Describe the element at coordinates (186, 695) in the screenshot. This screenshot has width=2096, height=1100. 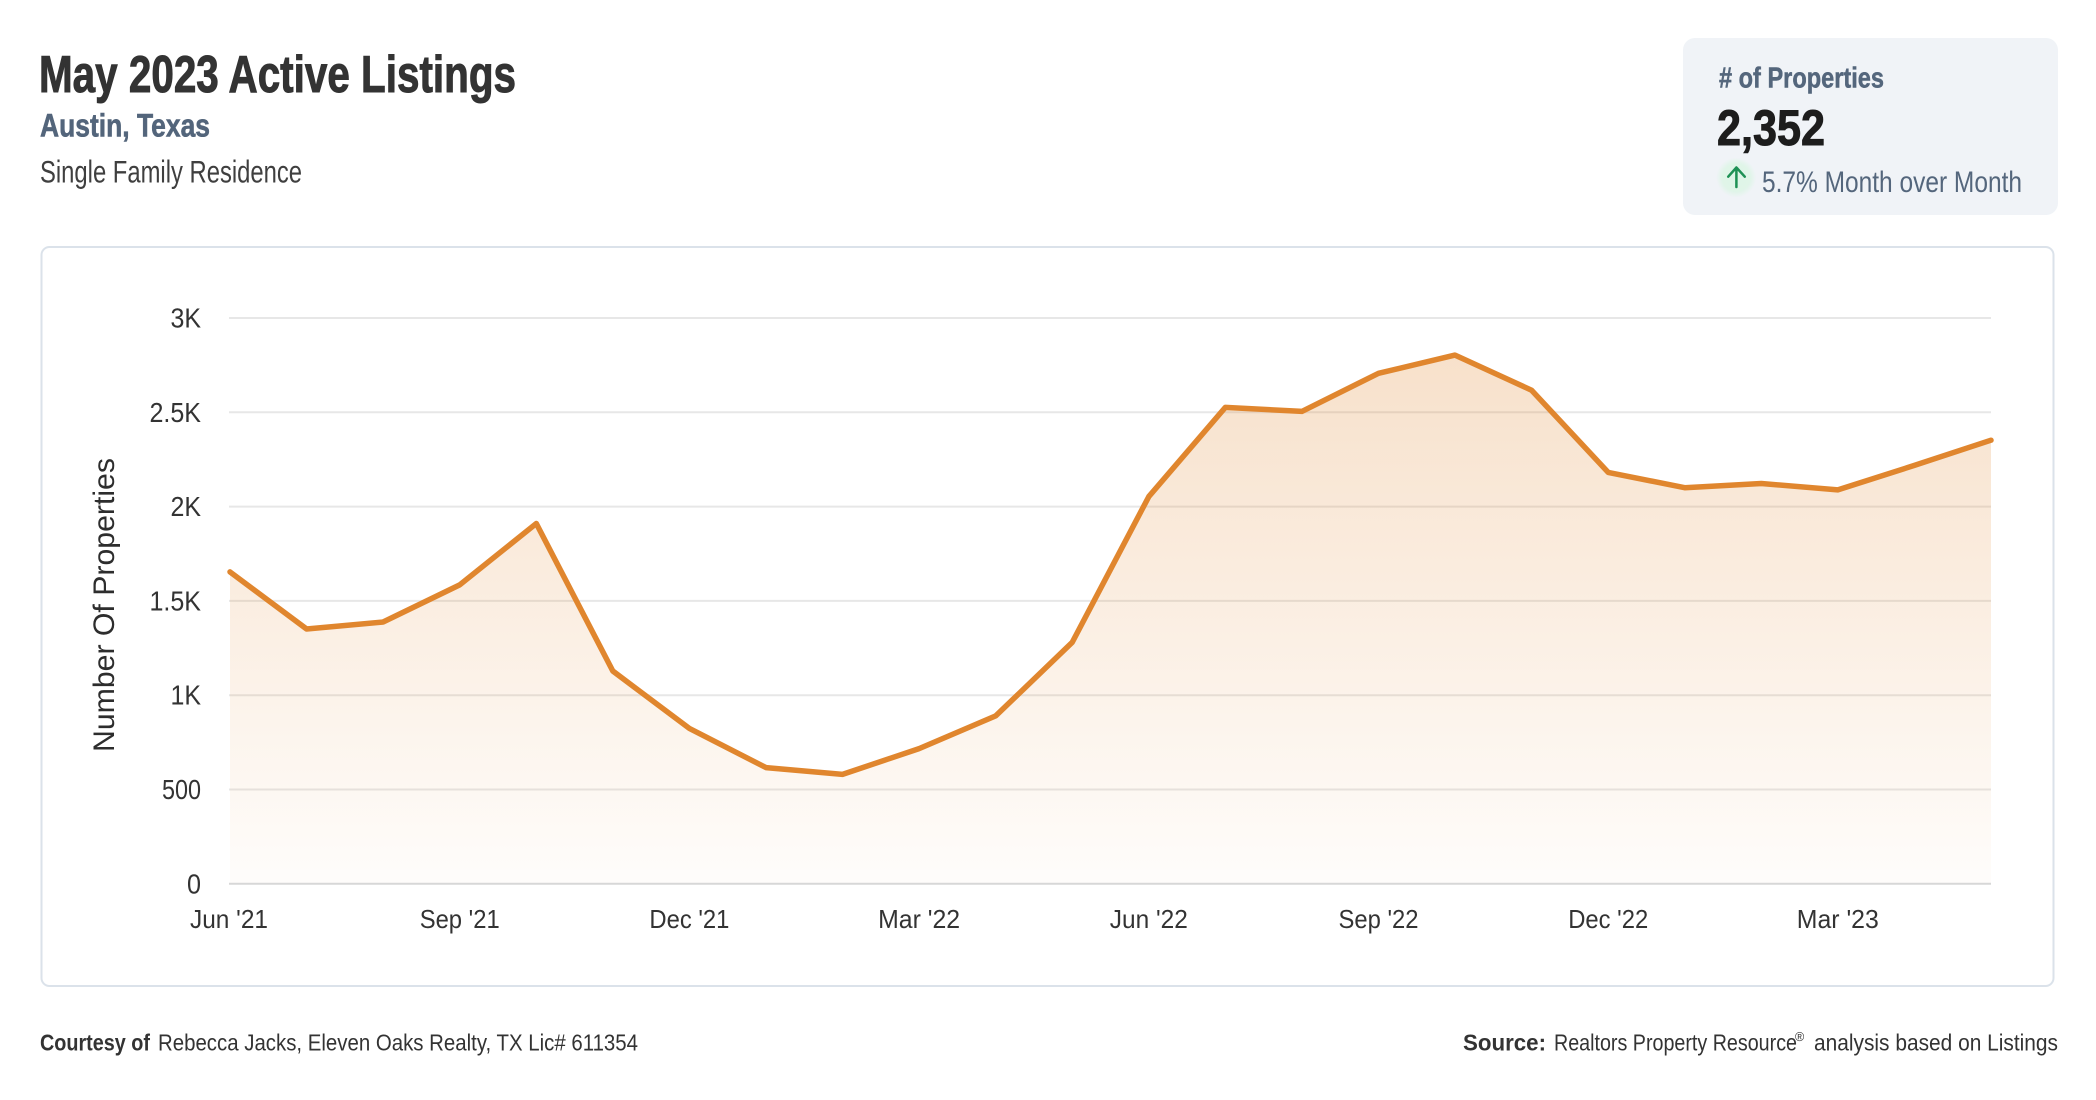
I see `svg-text: 1K` at that location.